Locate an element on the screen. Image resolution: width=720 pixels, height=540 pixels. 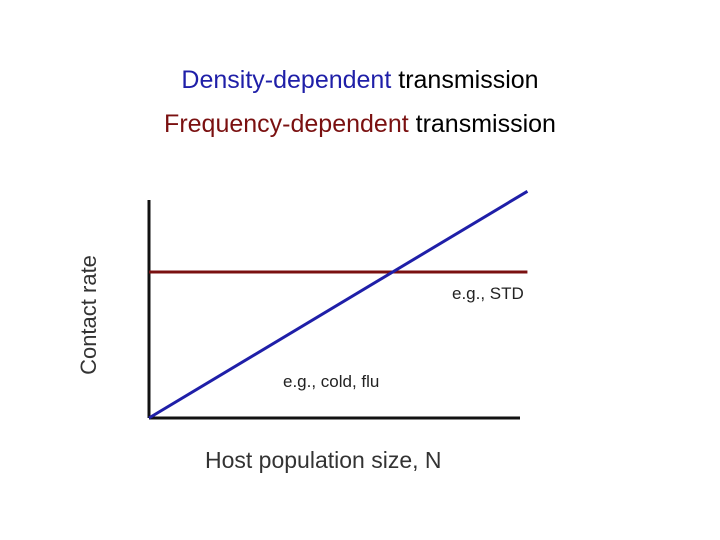
y-axis-label: Contact rate is located at coordinates (88, 315).